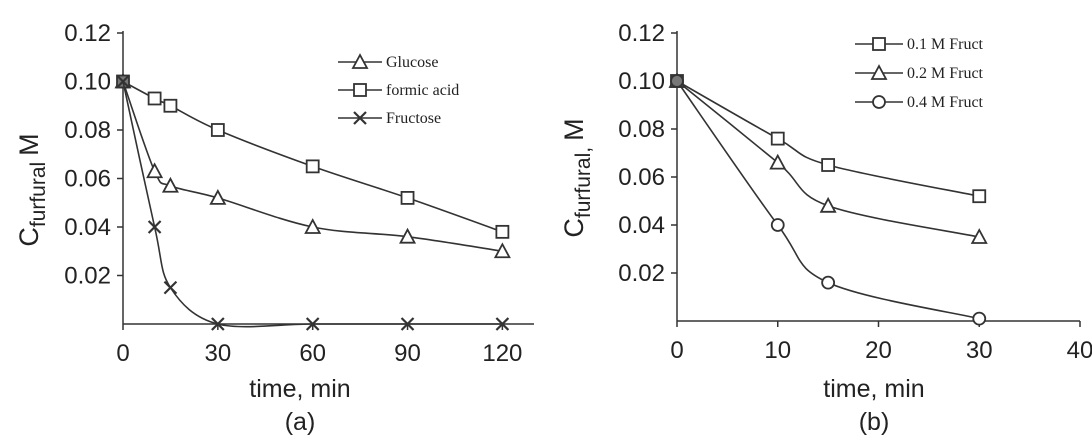 The width and height of the screenshot is (1092, 439). Describe the element at coordinates (407, 353) in the screenshot. I see `x-tick-label: 90` at that location.